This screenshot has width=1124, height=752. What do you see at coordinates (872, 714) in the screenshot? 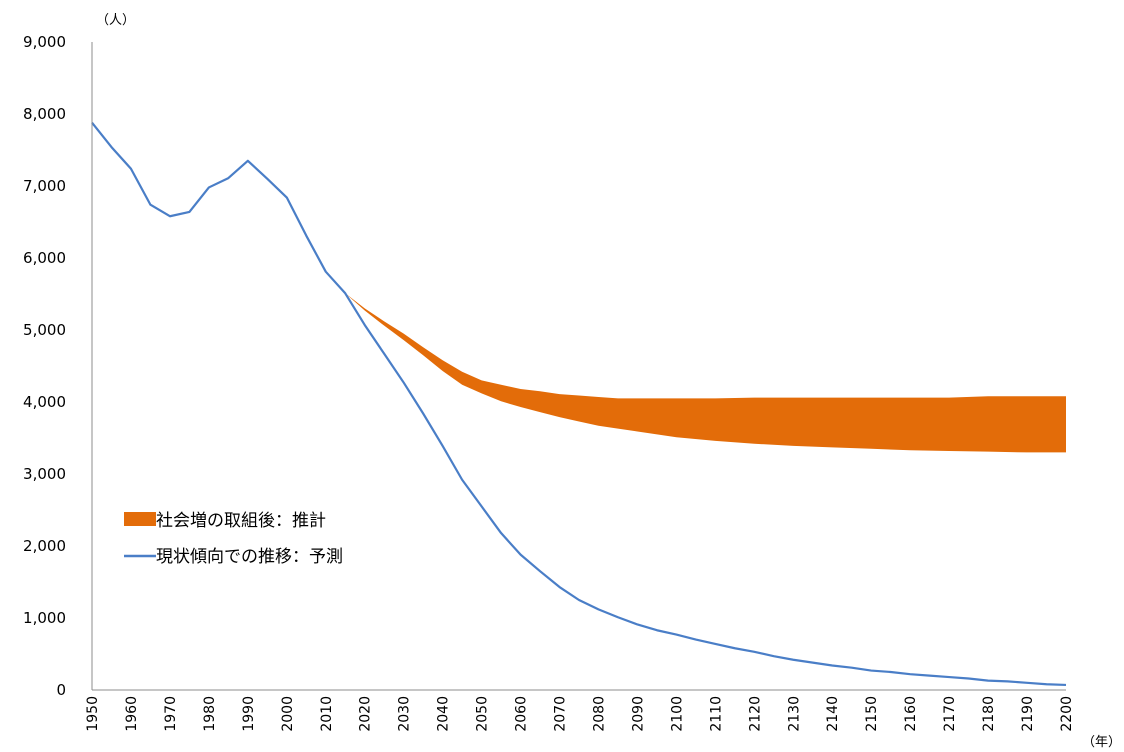
I see `x-tick-label: 2150` at bounding box center [872, 714].